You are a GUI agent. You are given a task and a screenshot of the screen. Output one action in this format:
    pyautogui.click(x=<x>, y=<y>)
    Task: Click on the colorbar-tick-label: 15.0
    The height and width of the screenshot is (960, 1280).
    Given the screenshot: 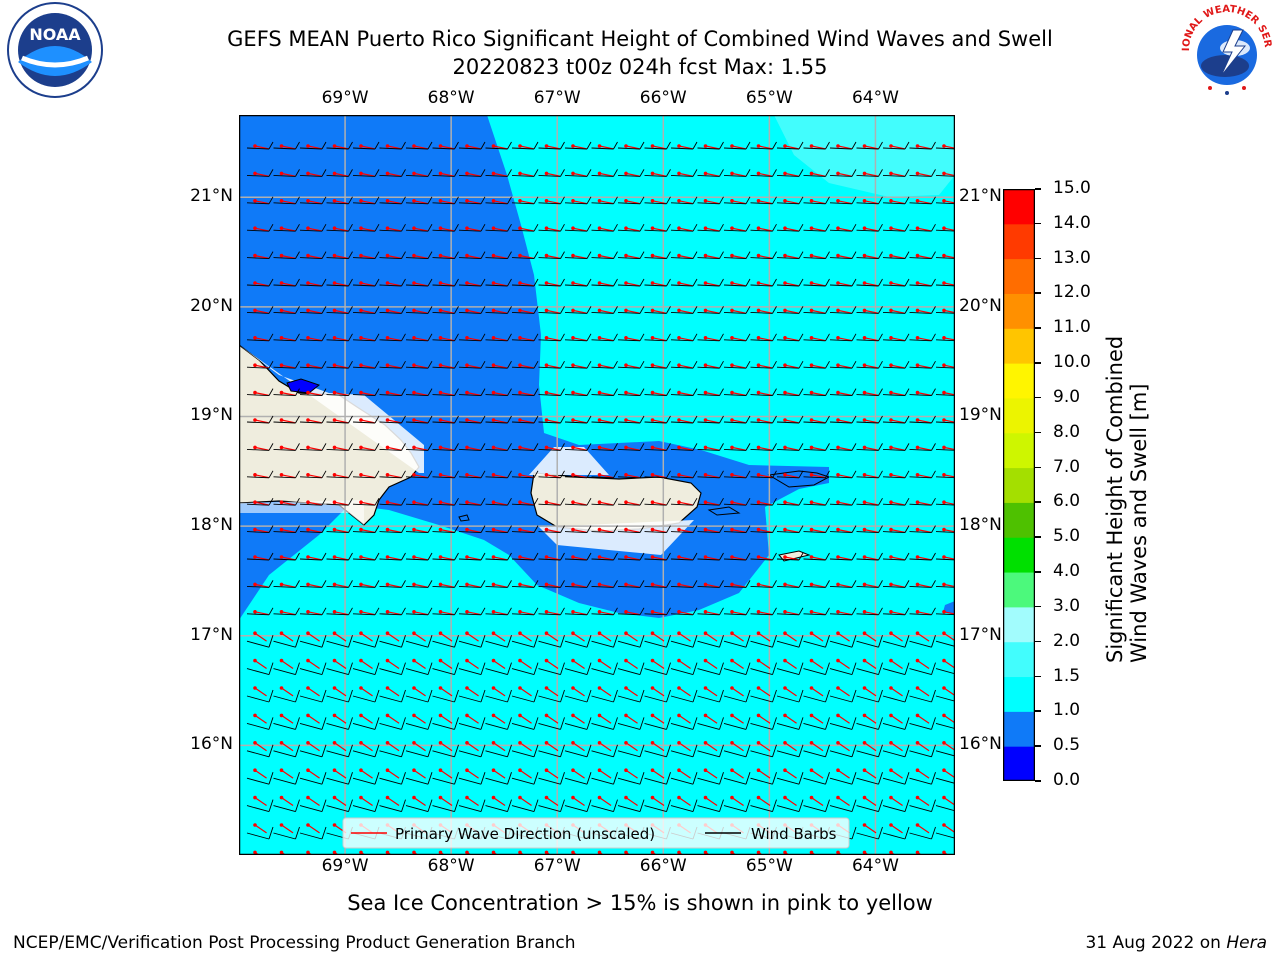 What is the action you would take?
    pyautogui.click(x=1072, y=188)
    